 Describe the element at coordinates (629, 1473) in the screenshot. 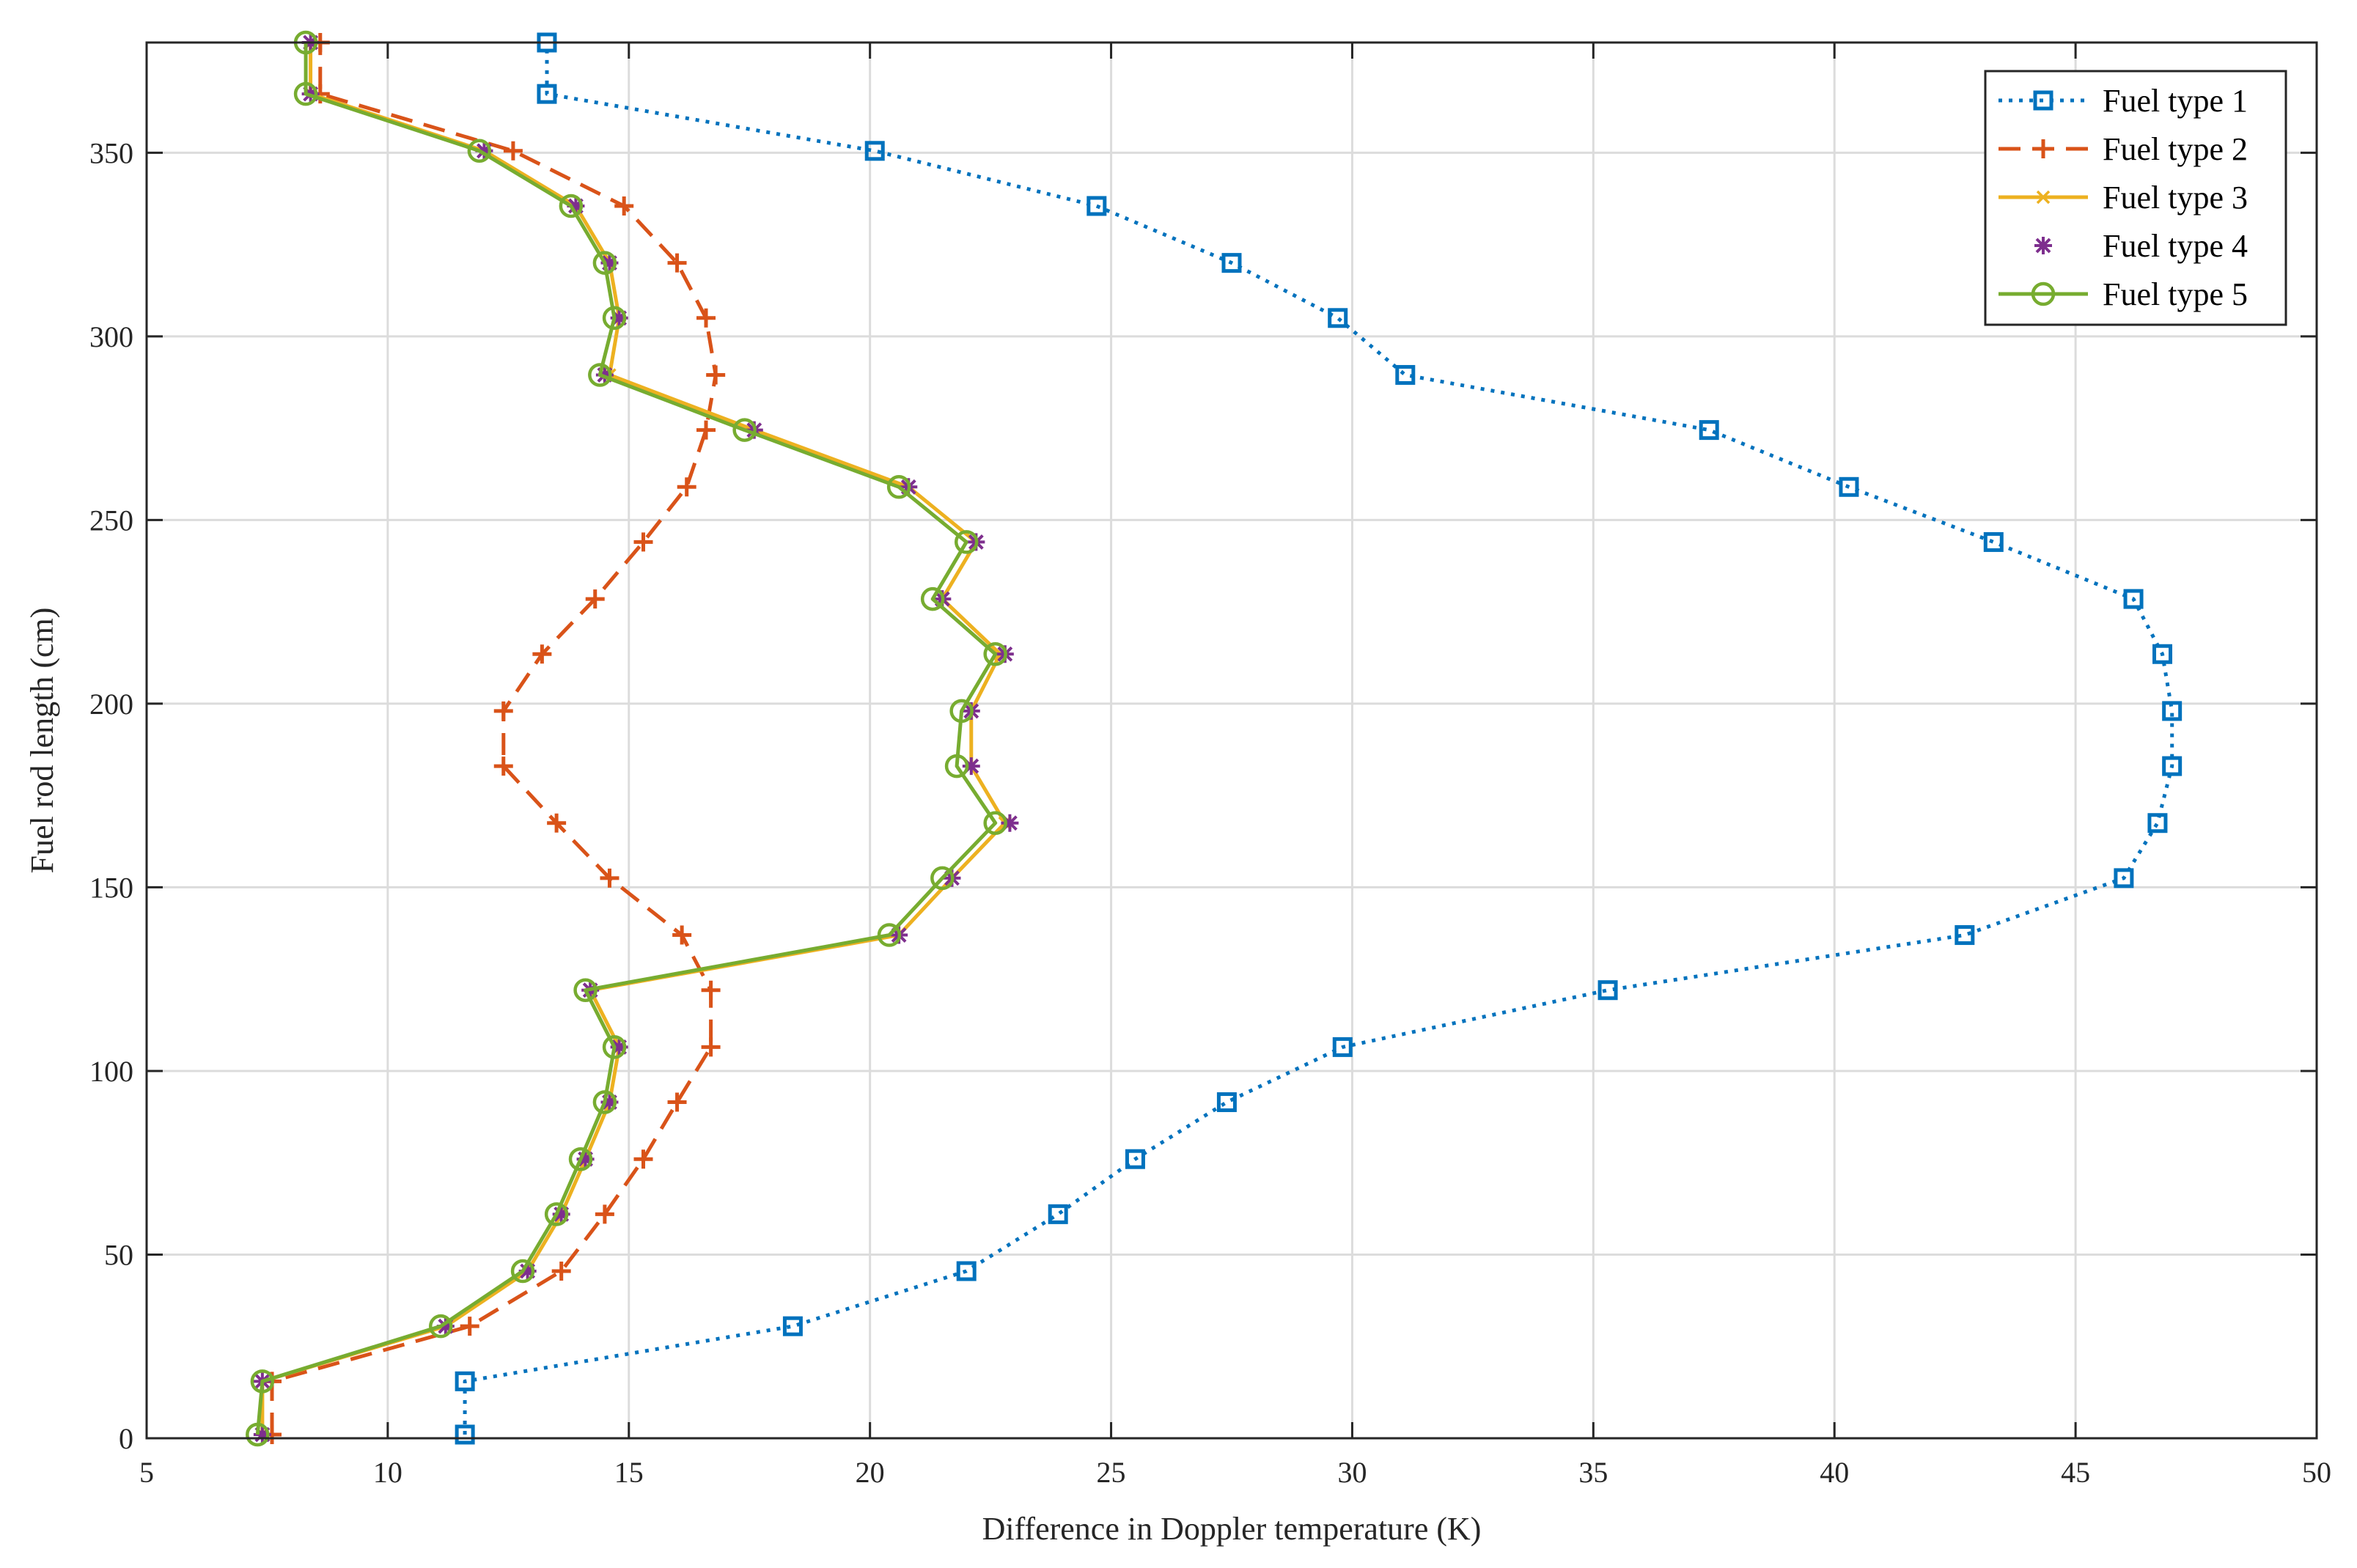

I see `x-tick-label-15: 15` at that location.